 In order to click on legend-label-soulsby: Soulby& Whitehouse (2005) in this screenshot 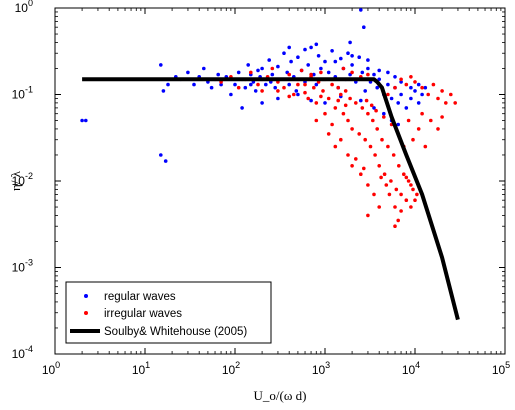, I will do `click(175, 332)`.